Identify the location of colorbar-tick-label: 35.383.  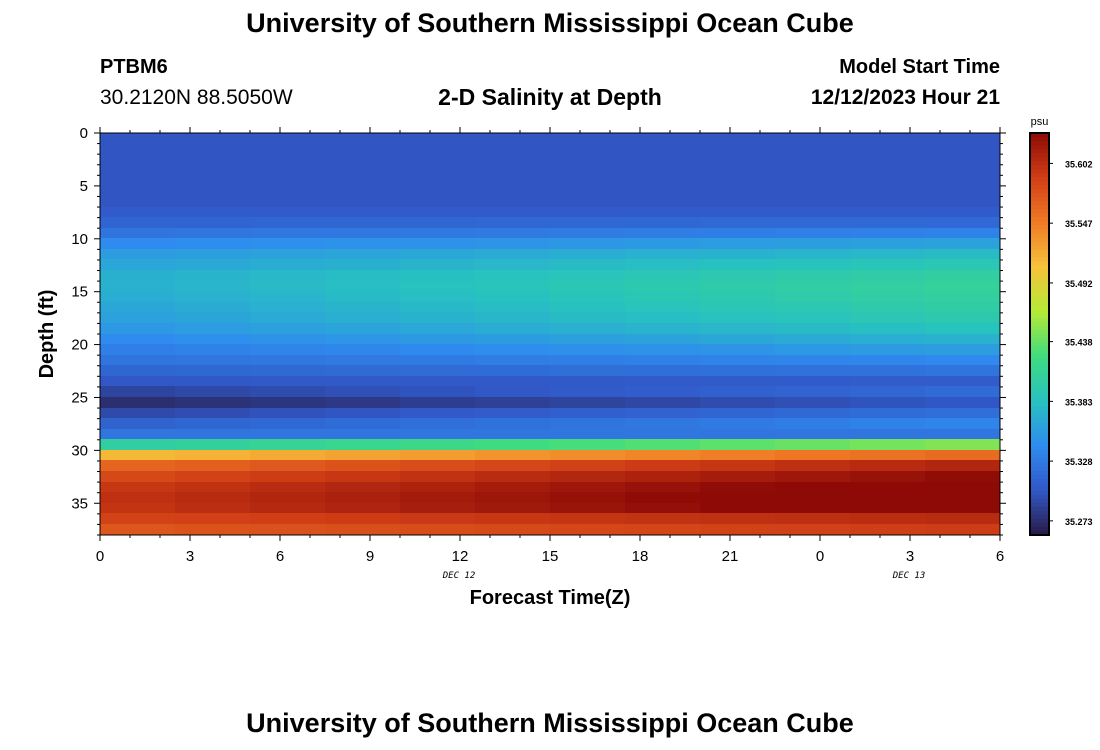
(1079, 402).